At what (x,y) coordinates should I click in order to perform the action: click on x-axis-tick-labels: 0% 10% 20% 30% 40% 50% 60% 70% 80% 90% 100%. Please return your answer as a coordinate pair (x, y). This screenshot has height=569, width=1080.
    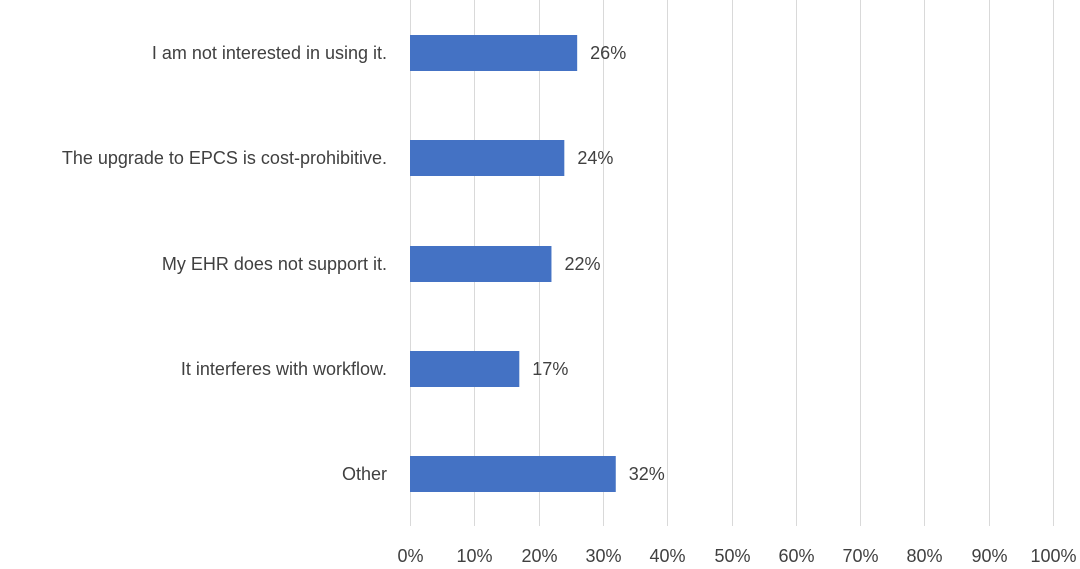
    Looking at the image, I should click on (736, 556).